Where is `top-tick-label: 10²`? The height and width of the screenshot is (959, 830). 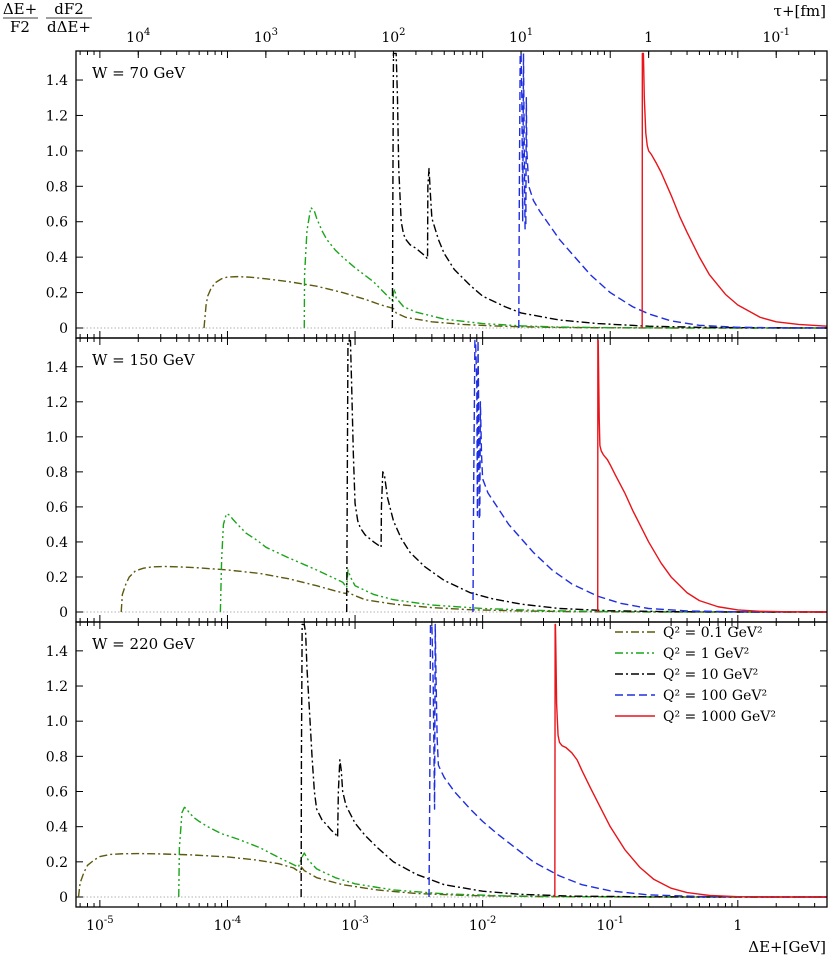
top-tick-label: 10² is located at coordinates (393, 36).